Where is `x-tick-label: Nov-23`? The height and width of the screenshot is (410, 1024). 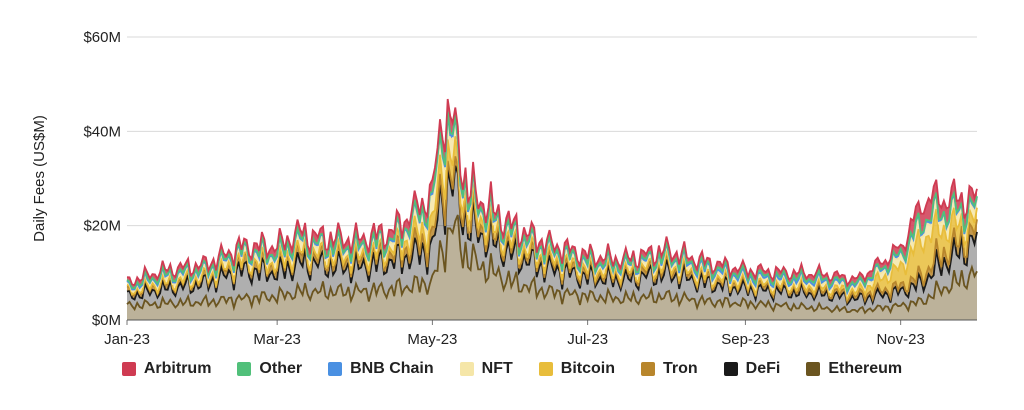 x-tick-label: Nov-23 is located at coordinates (900, 339).